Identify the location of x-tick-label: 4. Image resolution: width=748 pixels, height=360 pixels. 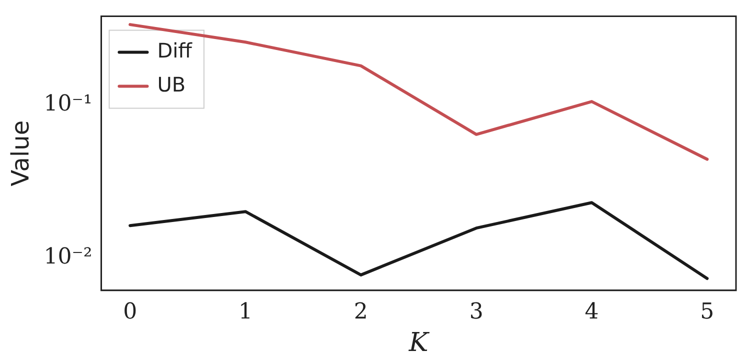
(591, 311).